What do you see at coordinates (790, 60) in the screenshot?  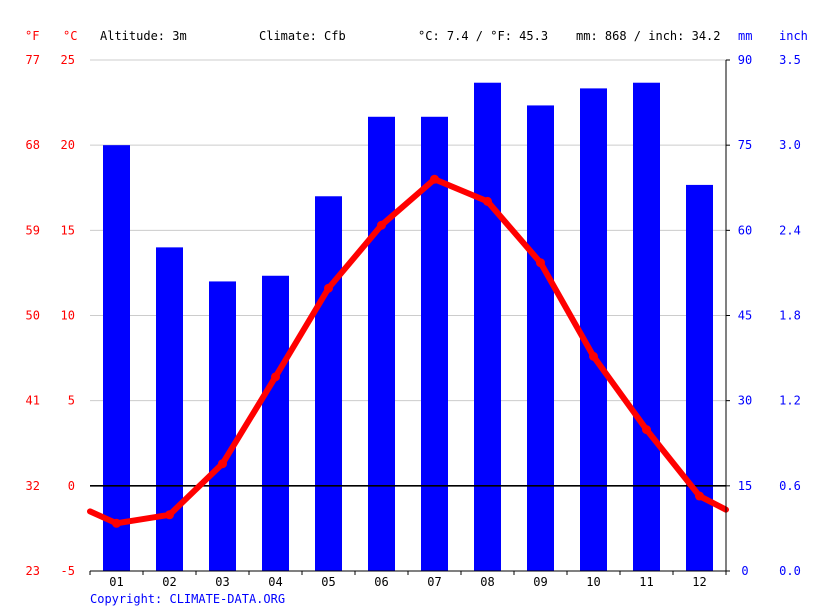 I see `inch-tick-label: 3.5` at bounding box center [790, 60].